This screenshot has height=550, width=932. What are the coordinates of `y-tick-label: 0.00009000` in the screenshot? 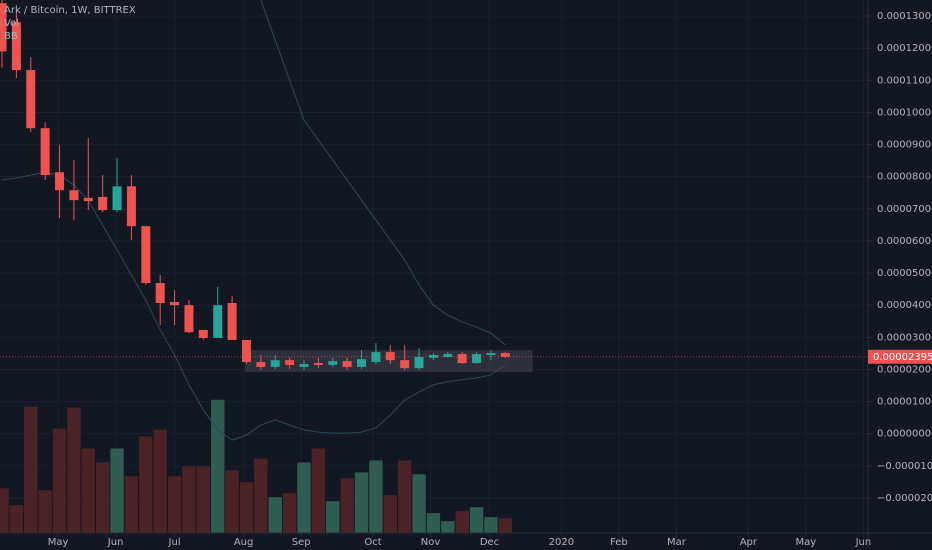 It's located at (904, 145).